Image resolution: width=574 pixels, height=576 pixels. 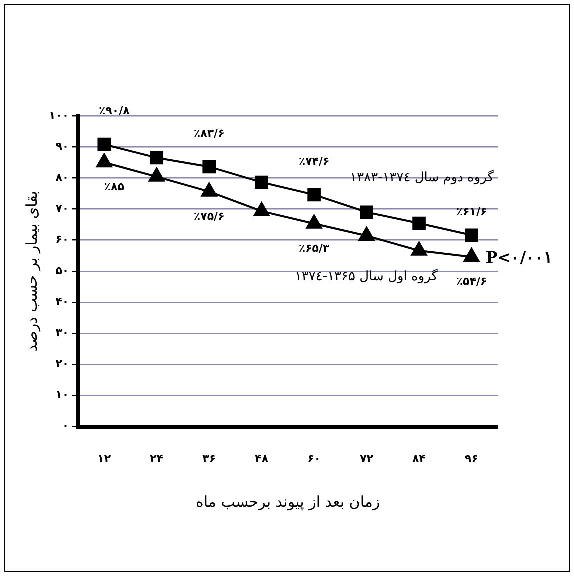 What do you see at coordinates (63, 271) in the screenshot?
I see `y-tick-label: ۵۰` at bounding box center [63, 271].